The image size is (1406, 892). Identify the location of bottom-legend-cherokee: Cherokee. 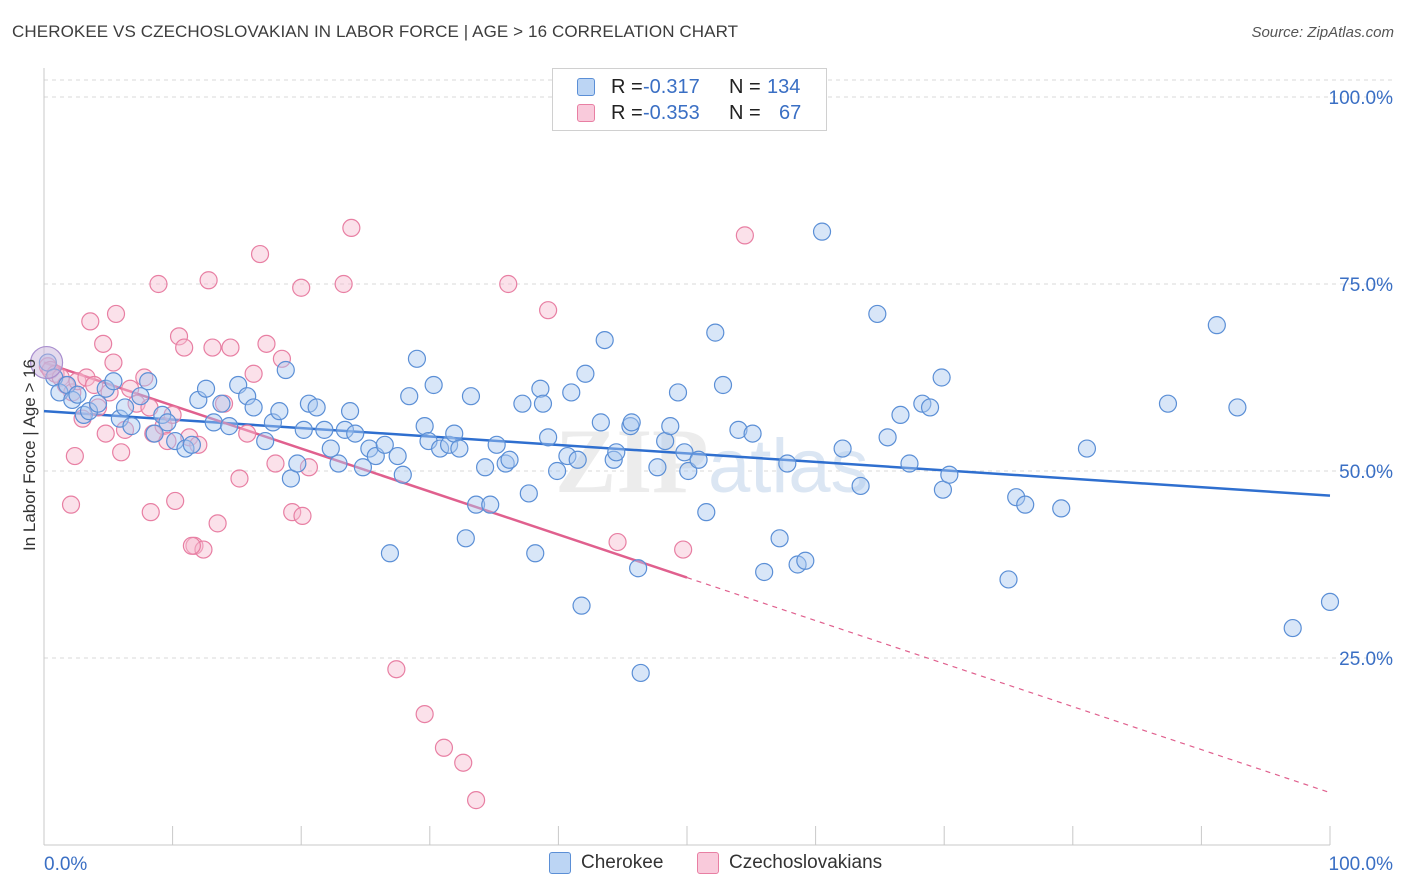
(606, 863).